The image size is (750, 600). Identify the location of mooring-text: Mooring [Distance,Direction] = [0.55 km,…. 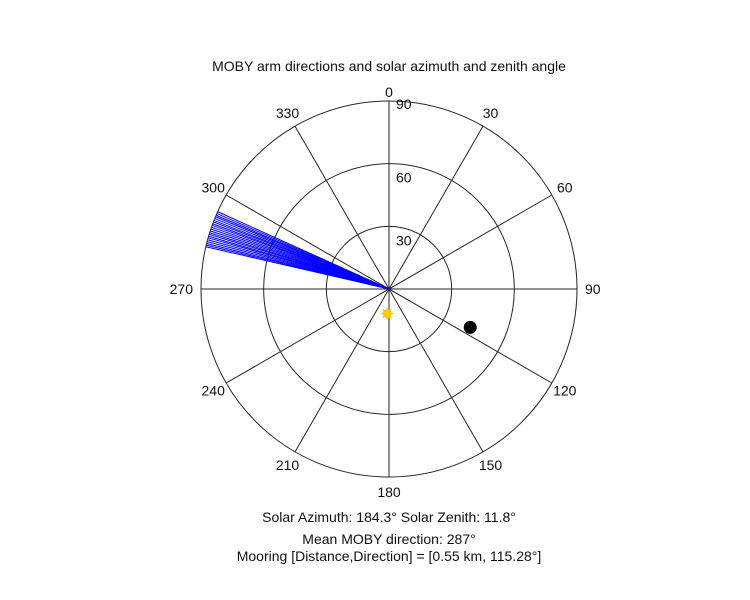
(389, 556).